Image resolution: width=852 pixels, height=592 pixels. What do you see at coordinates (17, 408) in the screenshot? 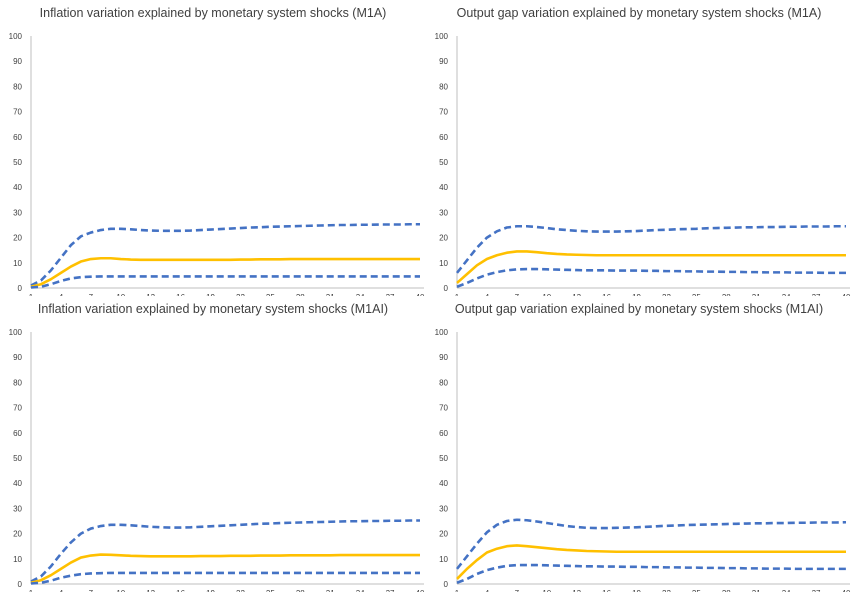
I see `y-tick-label: 70` at bounding box center [17, 408].